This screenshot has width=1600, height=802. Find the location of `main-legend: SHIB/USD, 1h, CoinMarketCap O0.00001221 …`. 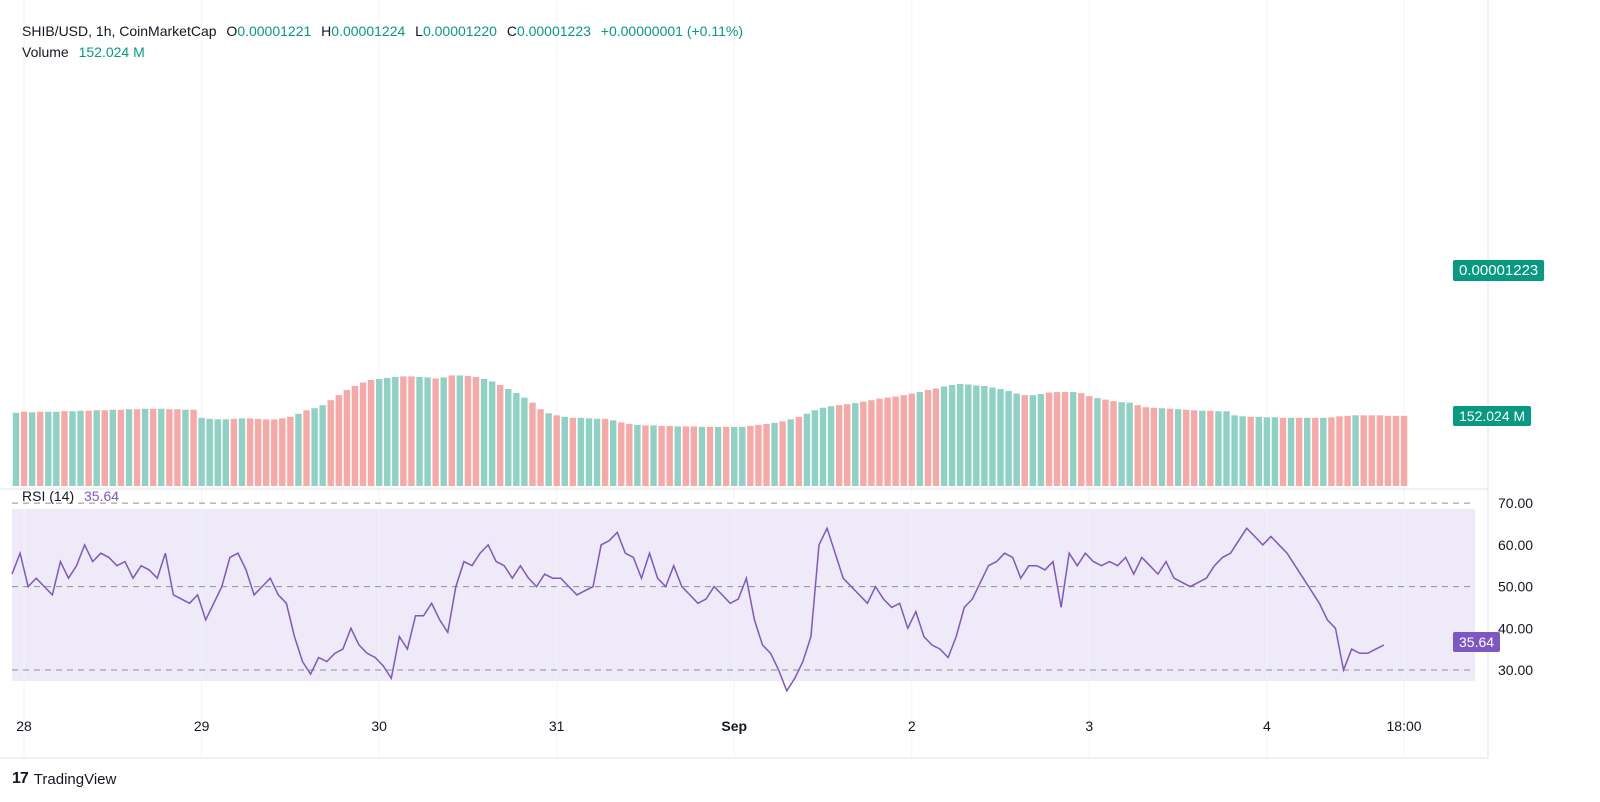

main-legend: SHIB/USD, 1h, CoinMarketCap O0.00001221 … is located at coordinates (385, 31).